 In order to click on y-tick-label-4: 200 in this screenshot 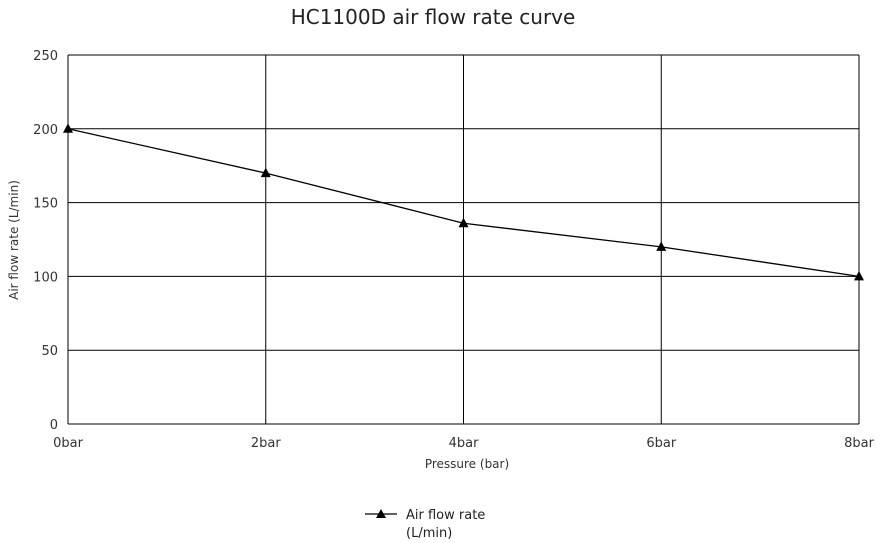, I will do `click(45, 130)`.